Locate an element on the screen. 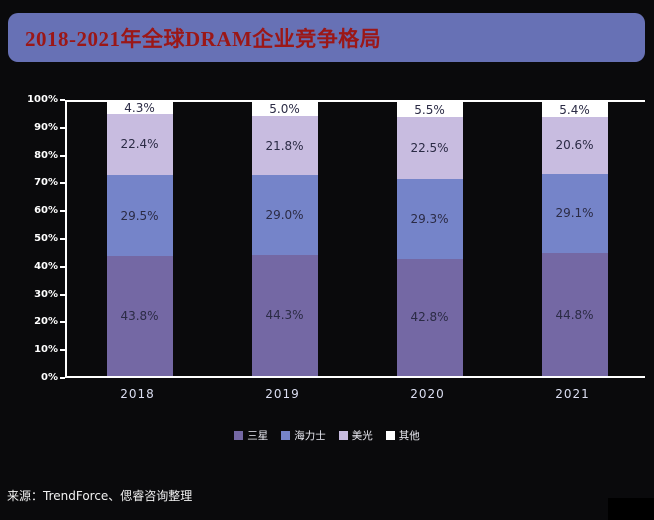 This screenshot has width=654, height=520. watermark-box is located at coordinates (631, 509).